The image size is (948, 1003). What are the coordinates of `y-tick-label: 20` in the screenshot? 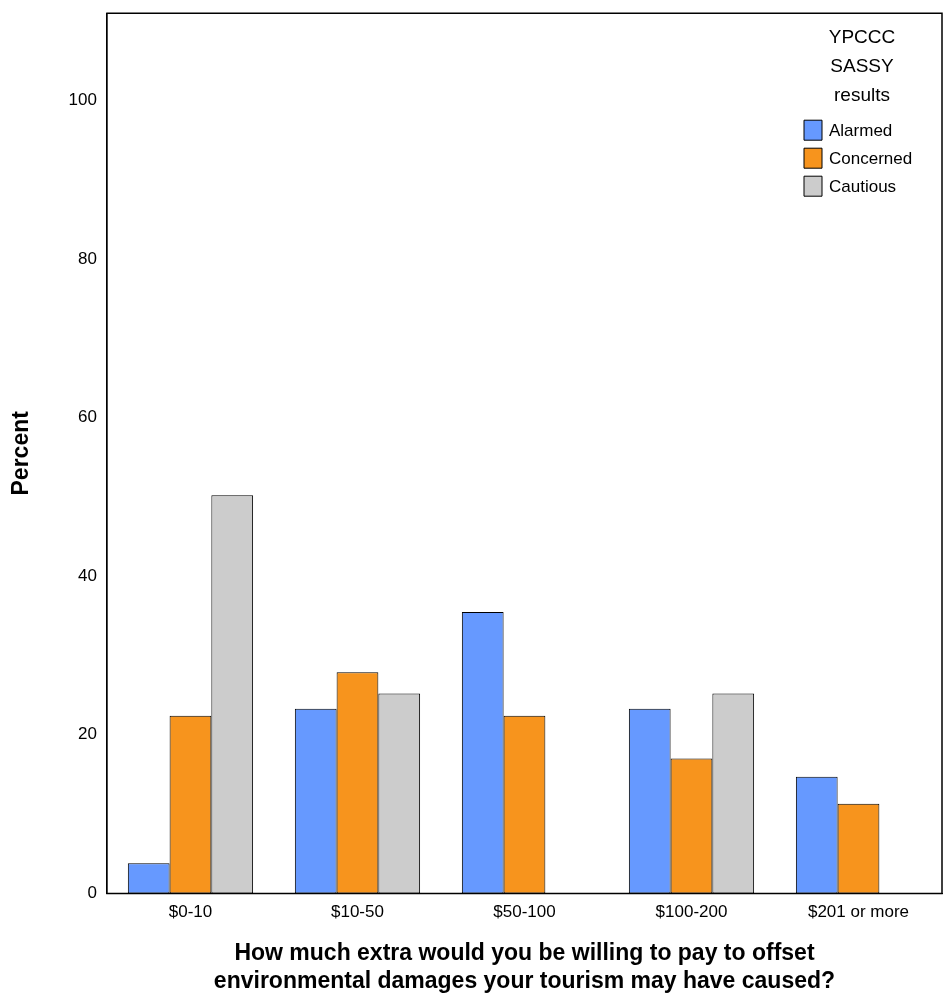 It's located at (87, 734).